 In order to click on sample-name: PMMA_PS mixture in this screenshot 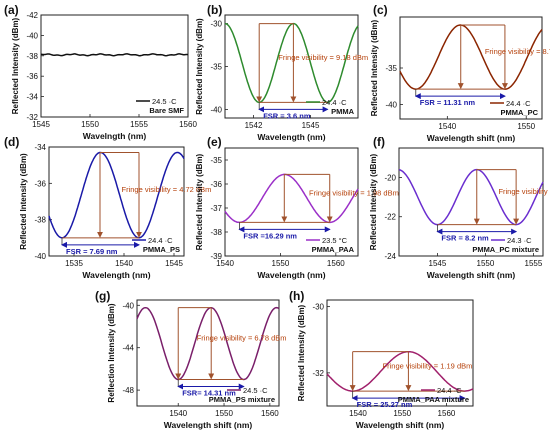, I will do `click(242, 399)`.